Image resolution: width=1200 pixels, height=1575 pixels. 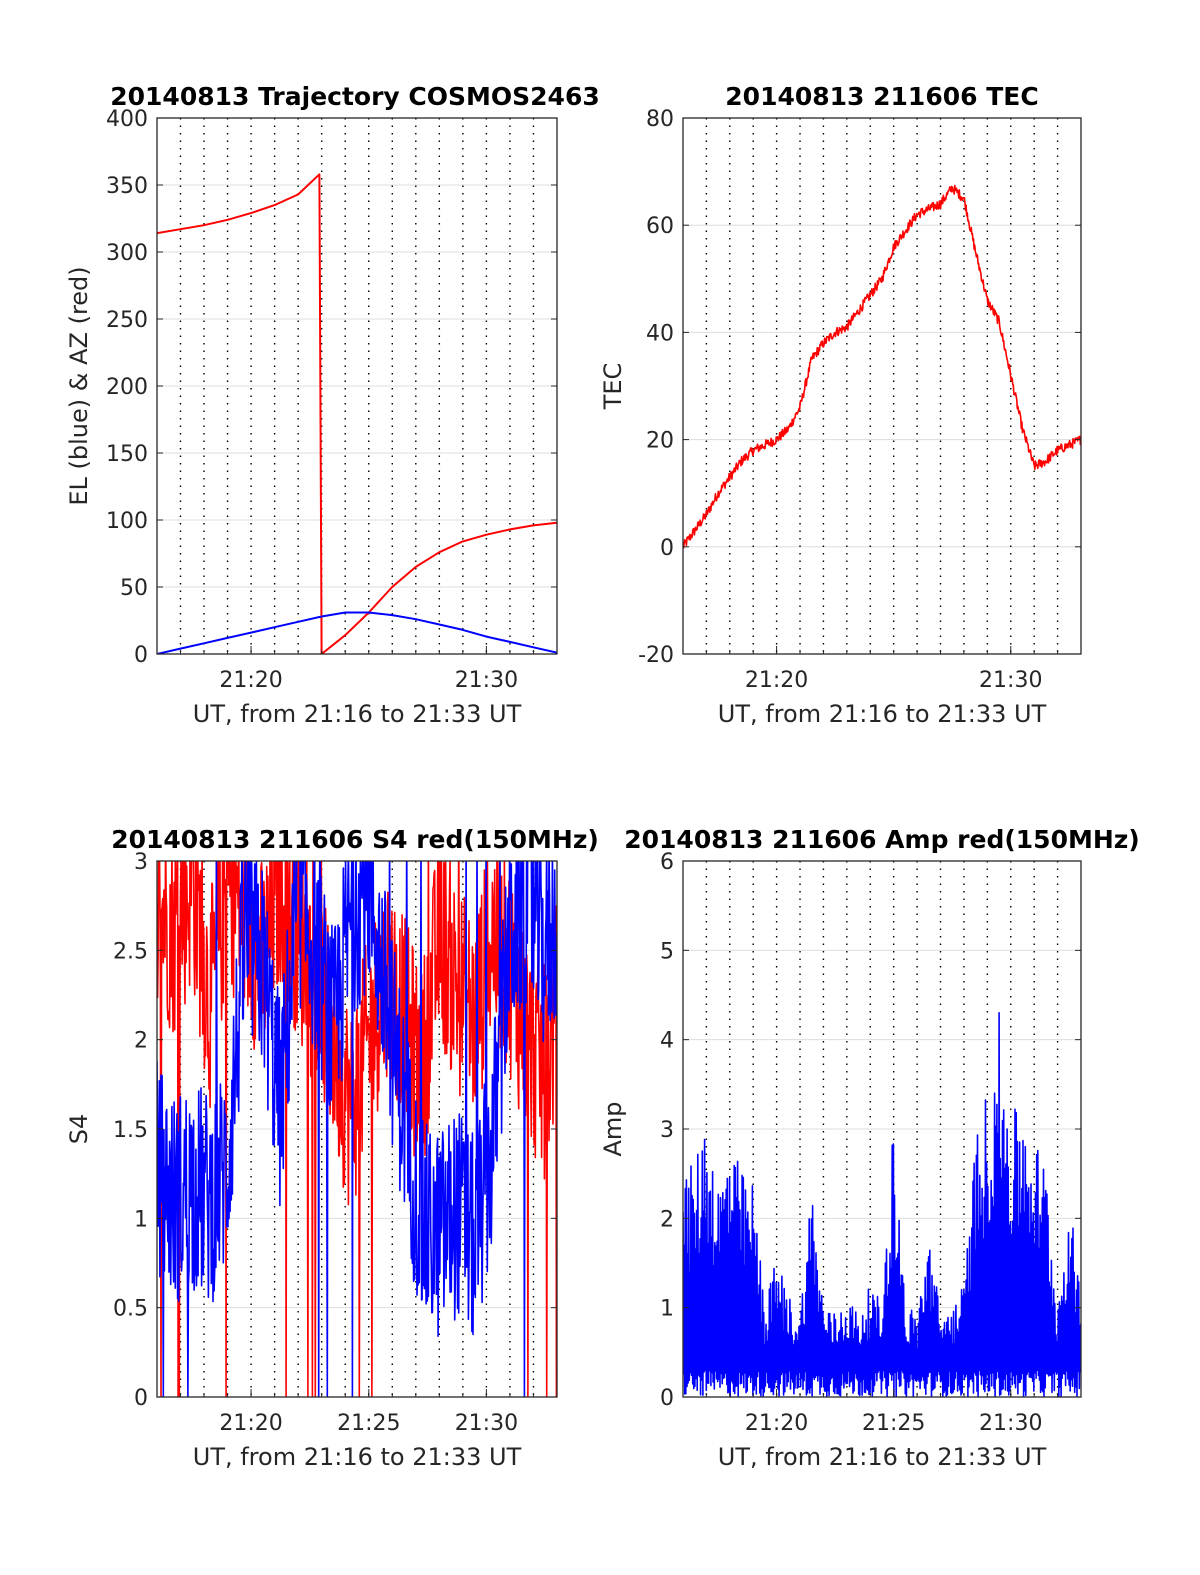 What do you see at coordinates (79, 385) in the screenshot?
I see `y-axis-label: EL (blue) & AZ (red)` at bounding box center [79, 385].